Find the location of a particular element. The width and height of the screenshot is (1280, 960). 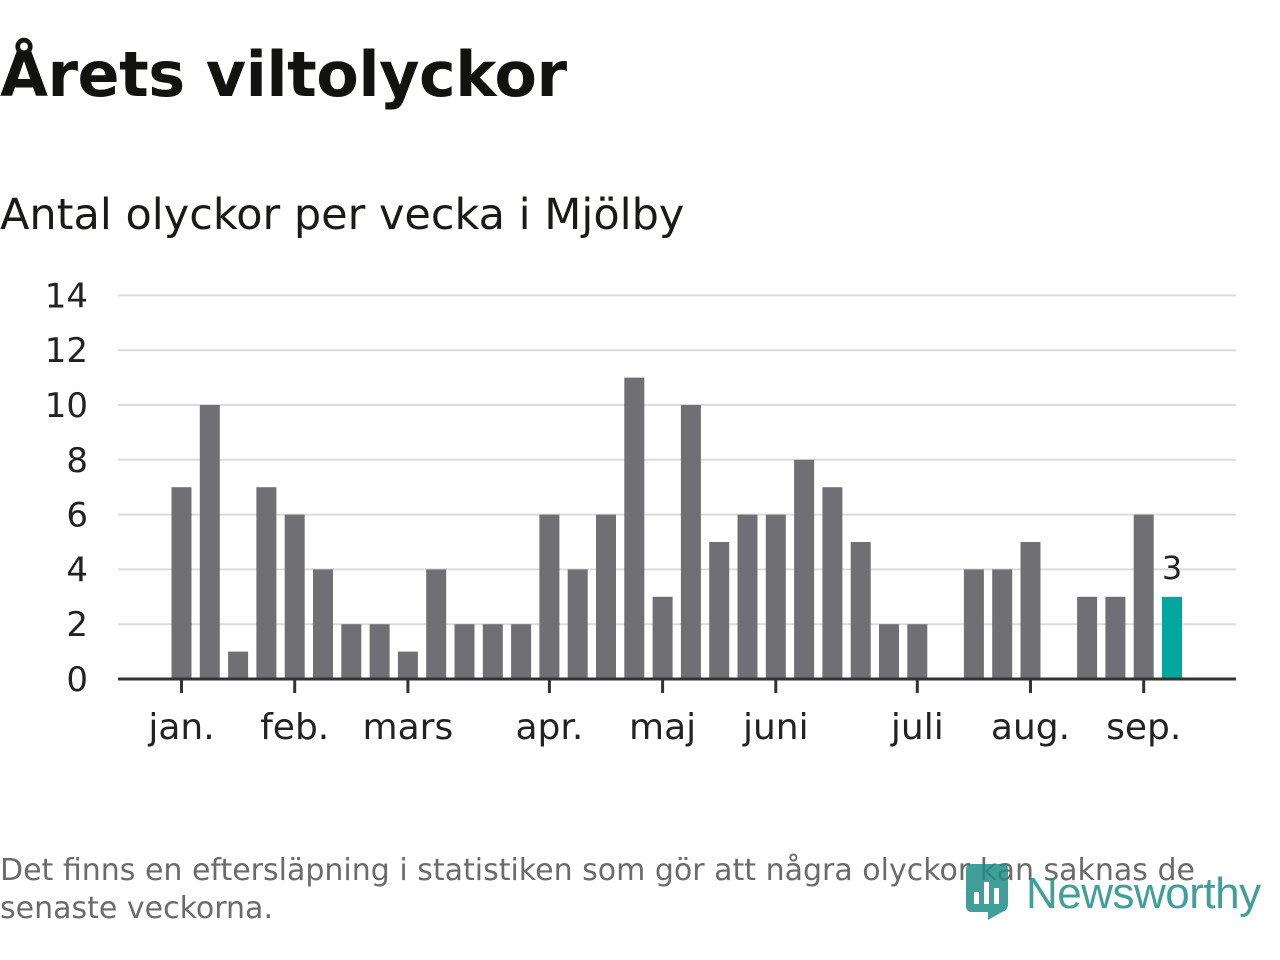

x-tick-label: juli is located at coordinates (917, 727).